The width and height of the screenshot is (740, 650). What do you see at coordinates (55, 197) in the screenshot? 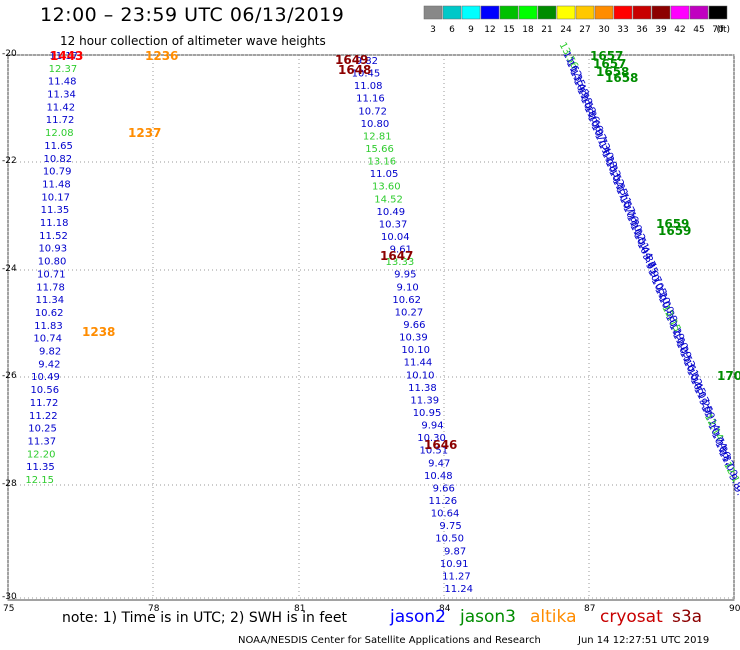
I see `wave-height-value: 10.17` at bounding box center [55, 197].